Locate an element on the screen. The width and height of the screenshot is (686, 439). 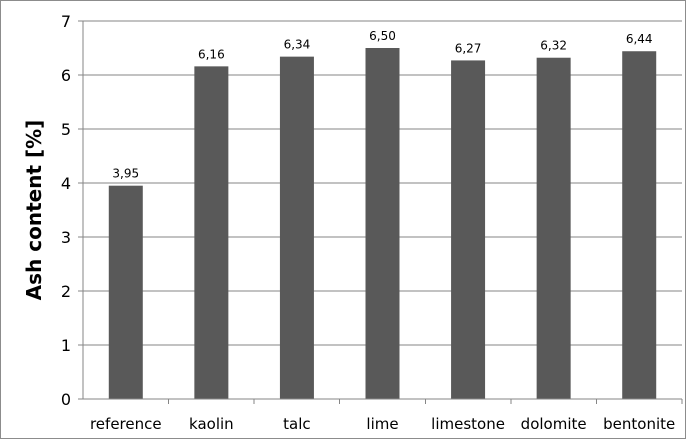
x-tick-label-kaolin: kaolin is located at coordinates (211, 424).